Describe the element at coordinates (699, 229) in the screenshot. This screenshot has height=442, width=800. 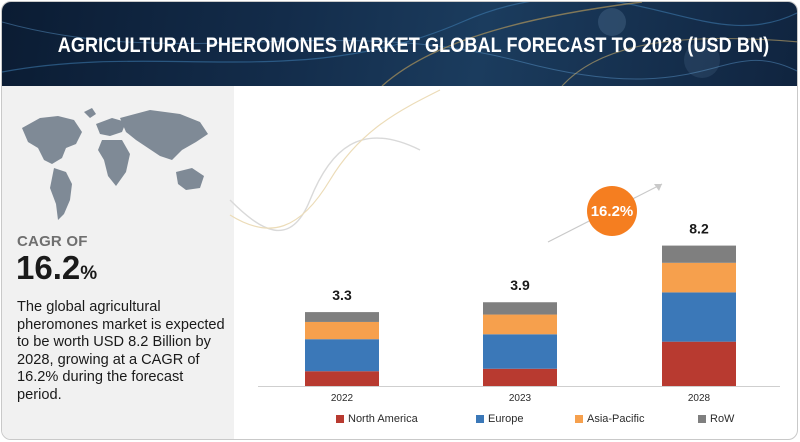
I see `total-label-2028: 8.2` at that location.